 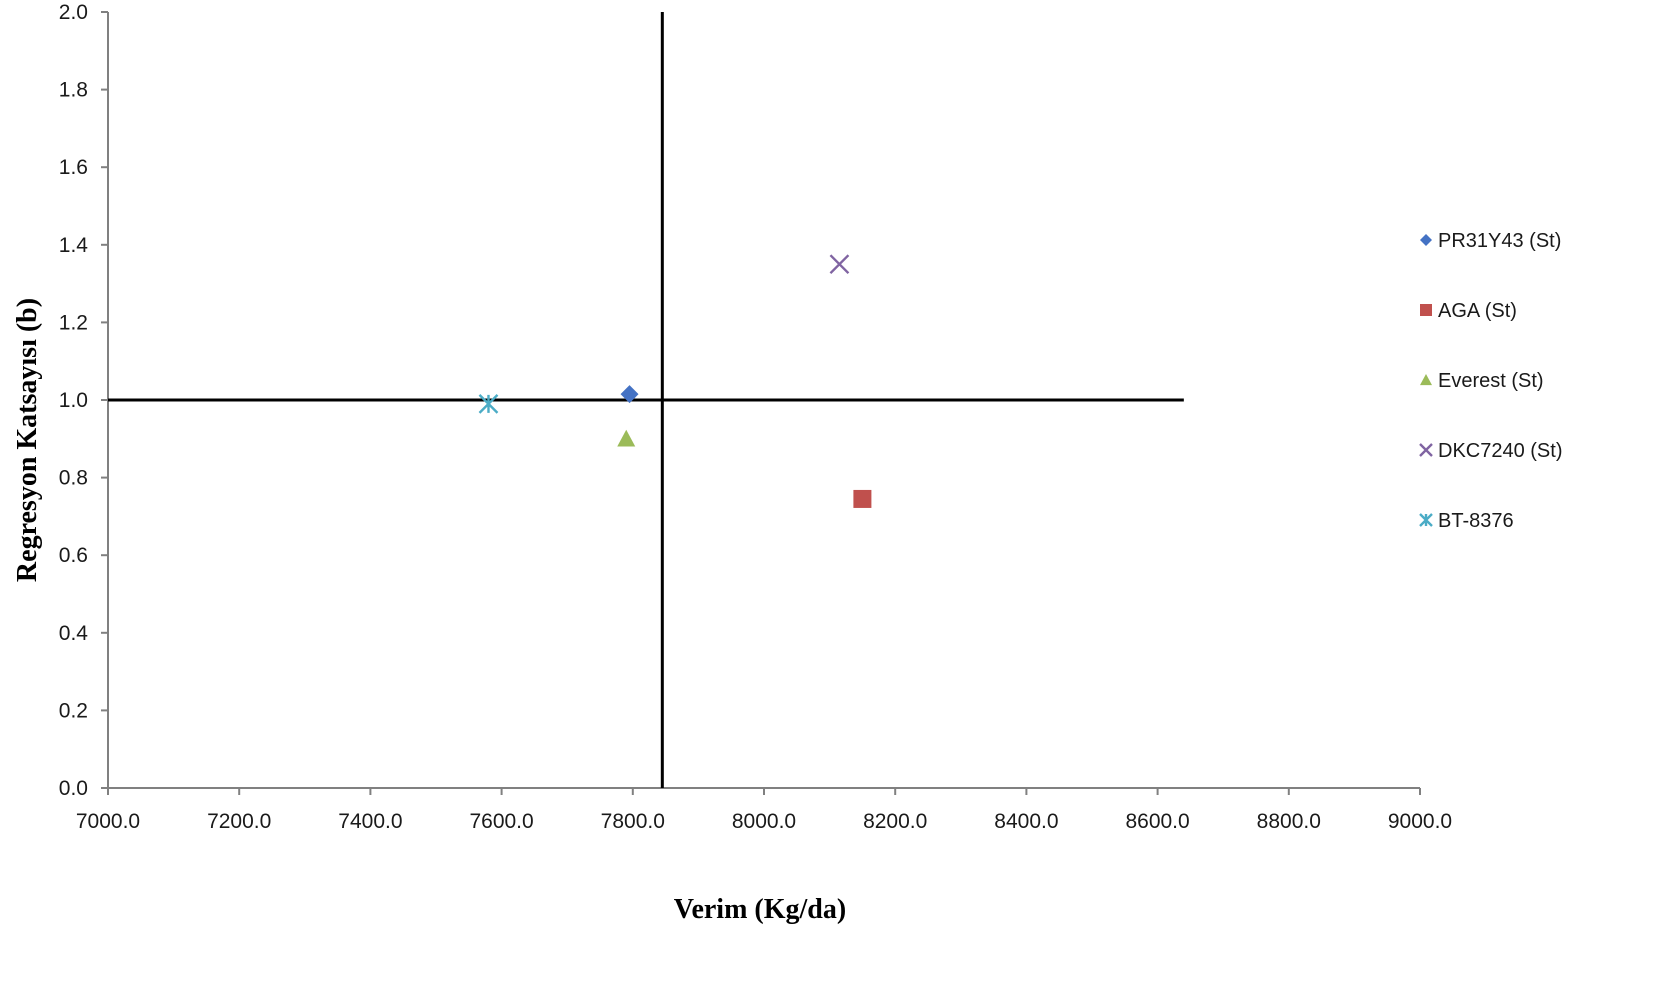 I want to click on x-tick-label: 8000.0, so click(x=764, y=821).